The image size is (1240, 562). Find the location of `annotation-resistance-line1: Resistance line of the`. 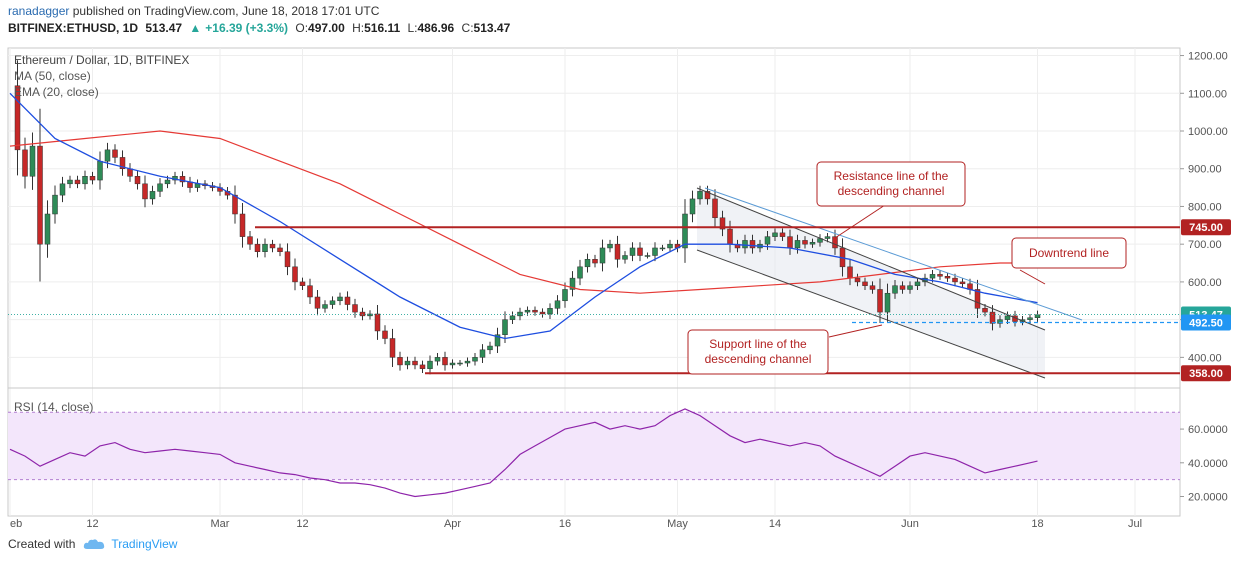

annotation-resistance-line1: Resistance line of the is located at coordinates (891, 176).